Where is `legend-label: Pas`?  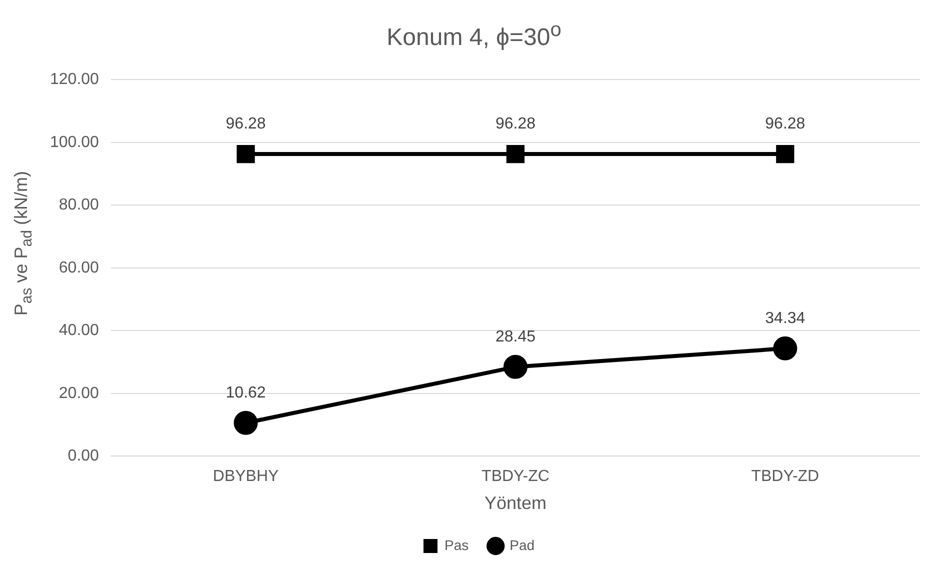
legend-label: Pas is located at coordinates (456, 544).